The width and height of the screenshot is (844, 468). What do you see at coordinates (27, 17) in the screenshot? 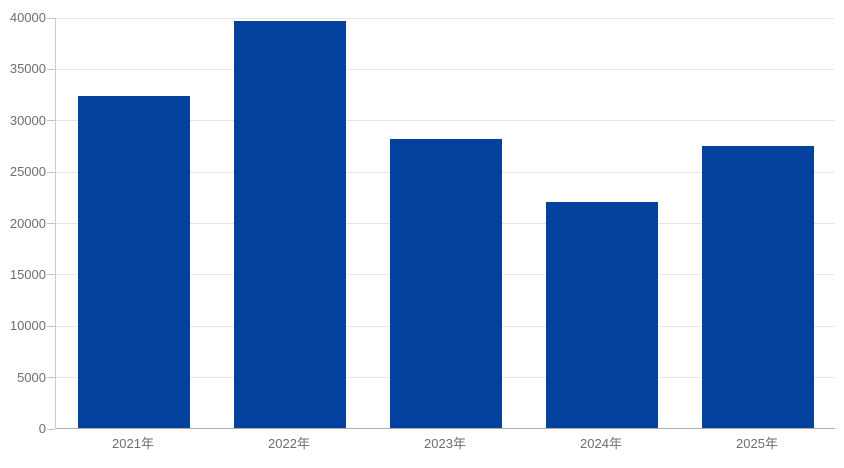
I see `y-axis-label-40000: 40000` at bounding box center [27, 17].